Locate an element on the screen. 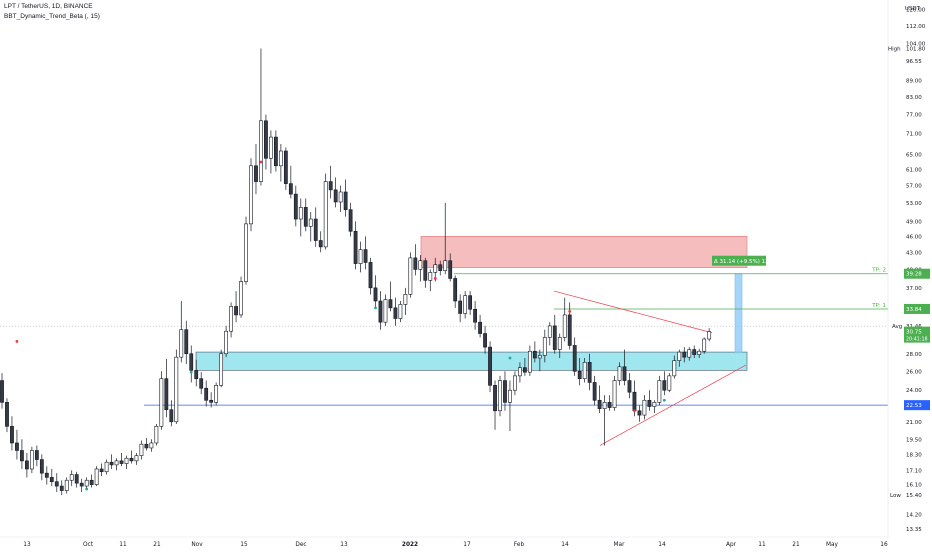 The image size is (932, 555). triangle-upper-line is located at coordinates (633, 312).